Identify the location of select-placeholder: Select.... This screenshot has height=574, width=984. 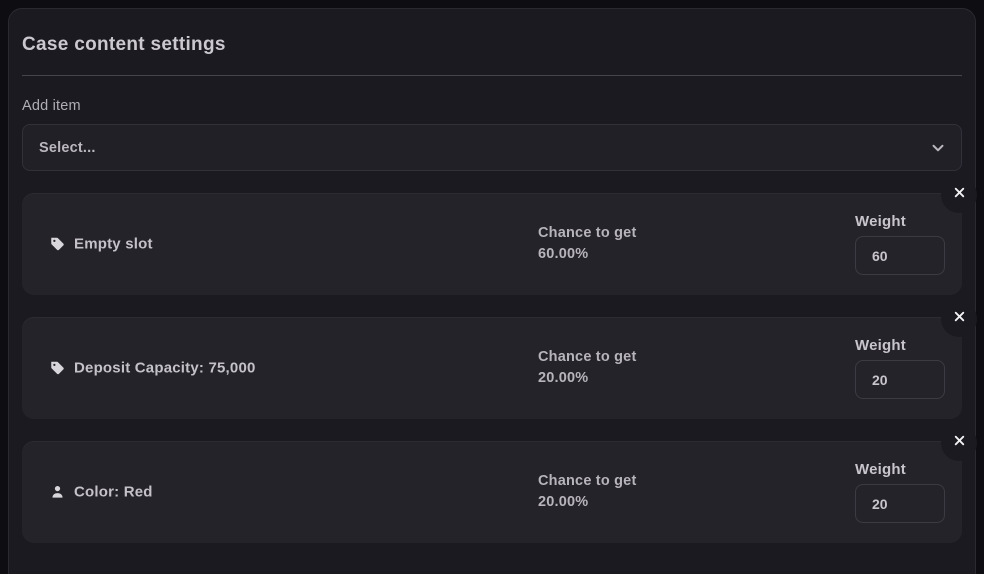
(67, 147).